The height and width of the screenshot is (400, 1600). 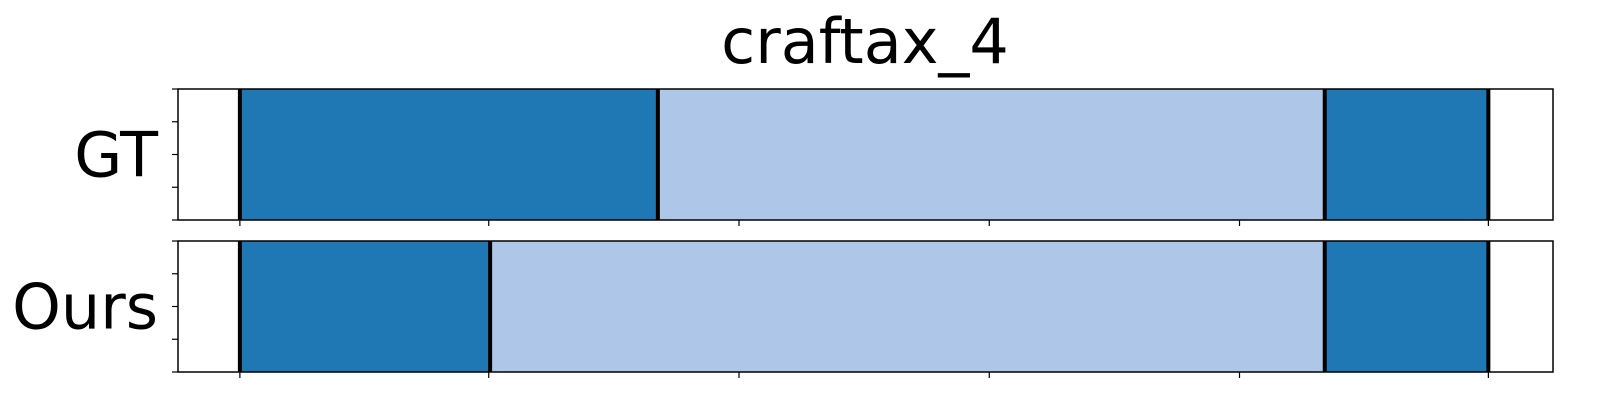 What do you see at coordinates (85, 307) in the screenshot?
I see `row-label-ours: Ours` at bounding box center [85, 307].